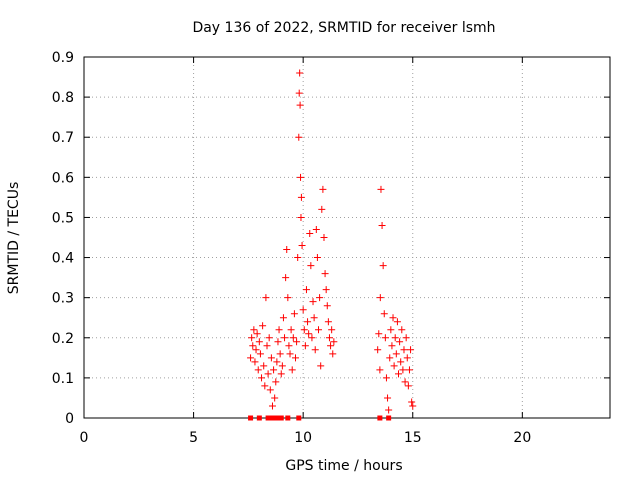 The image size is (640, 485). I want to click on y-tick-label: 0.8, so click(63, 98).